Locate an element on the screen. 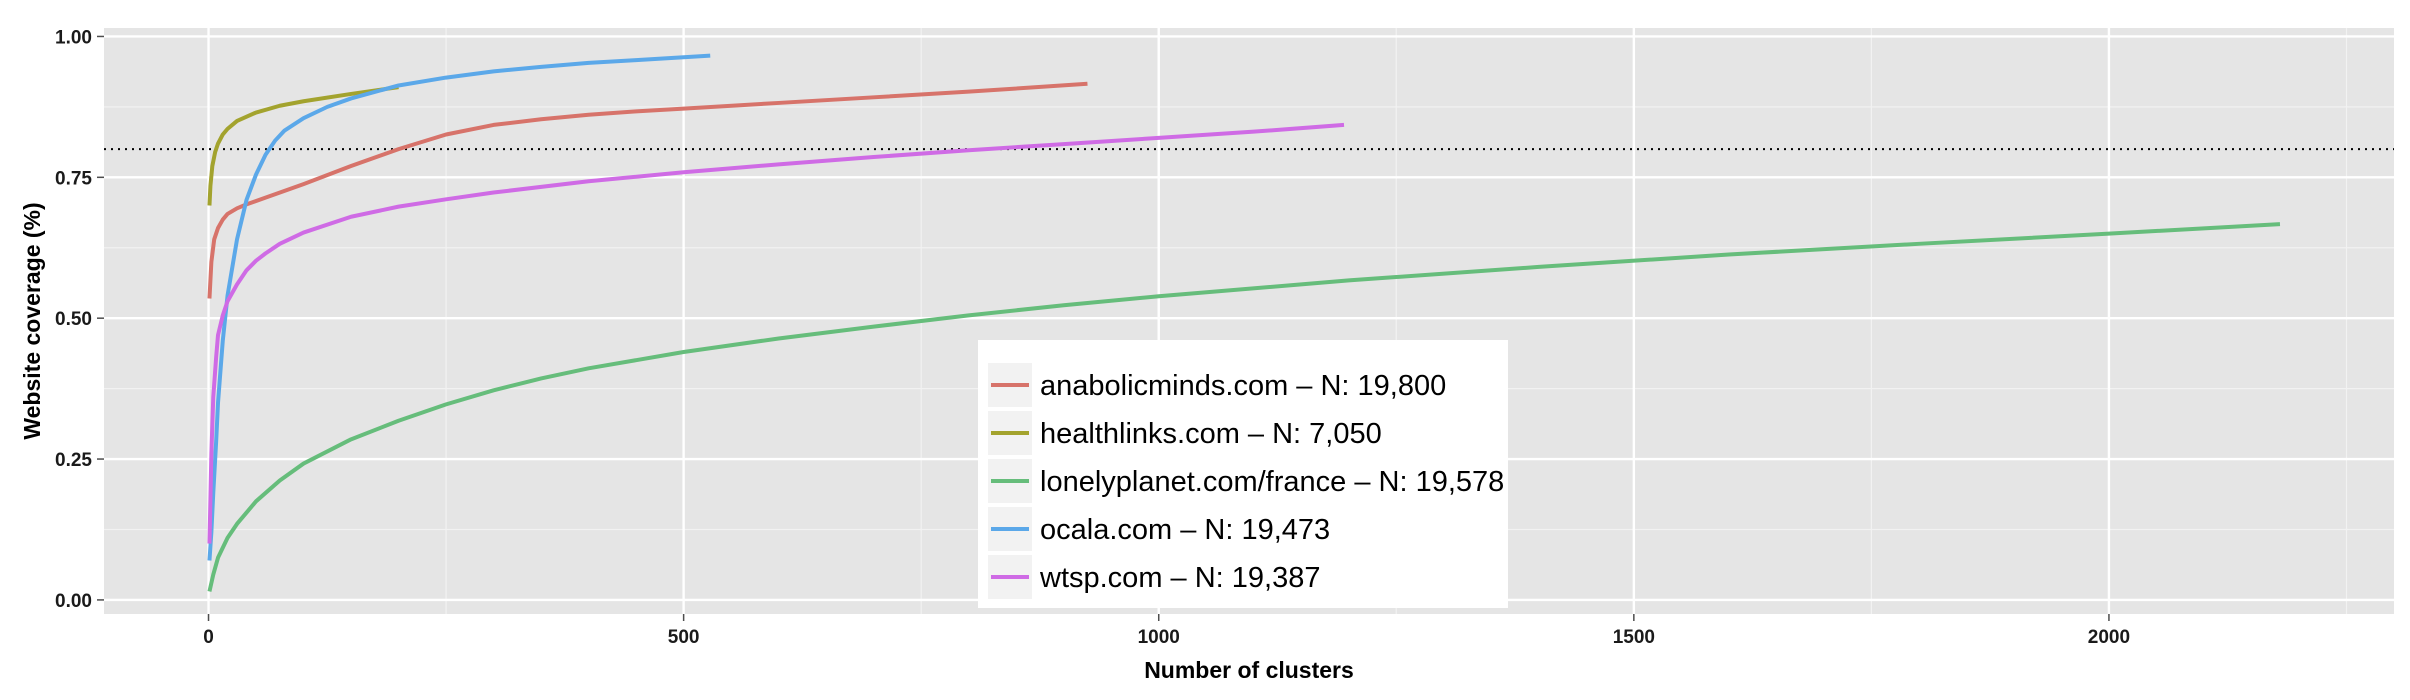 This screenshot has width=2410, height=700. x-axis-title: Number of clusters is located at coordinates (1249, 670).